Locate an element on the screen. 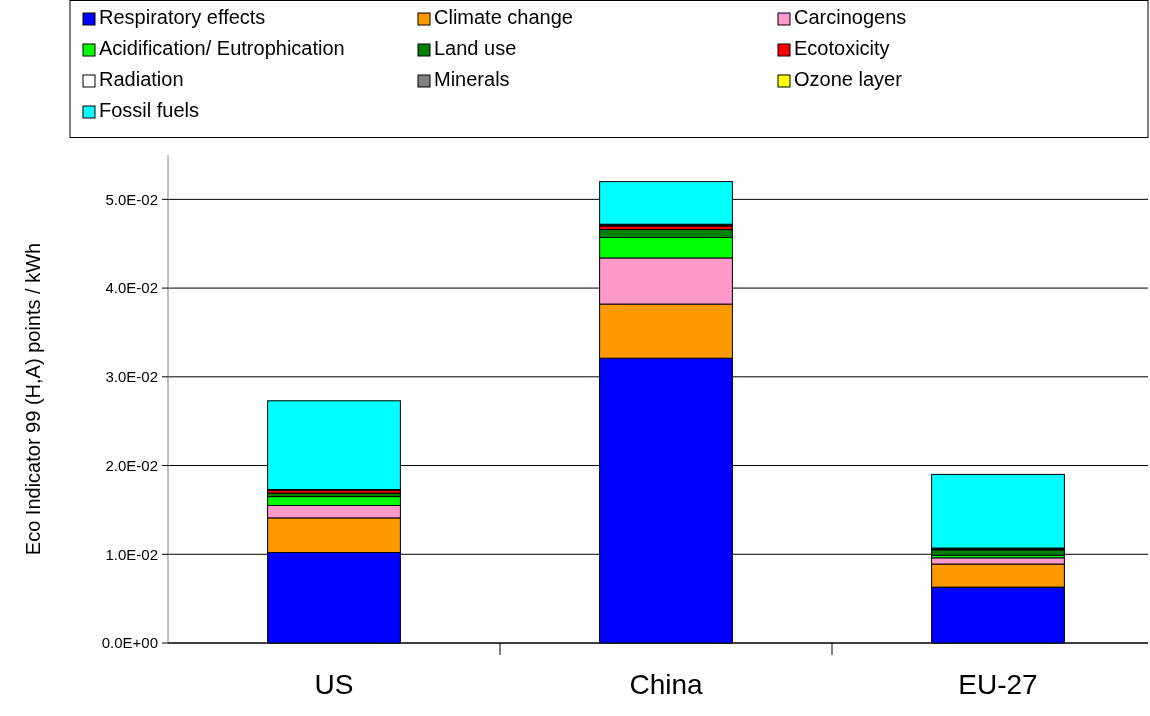  legend-label: Fossil fuels is located at coordinates (149, 110).